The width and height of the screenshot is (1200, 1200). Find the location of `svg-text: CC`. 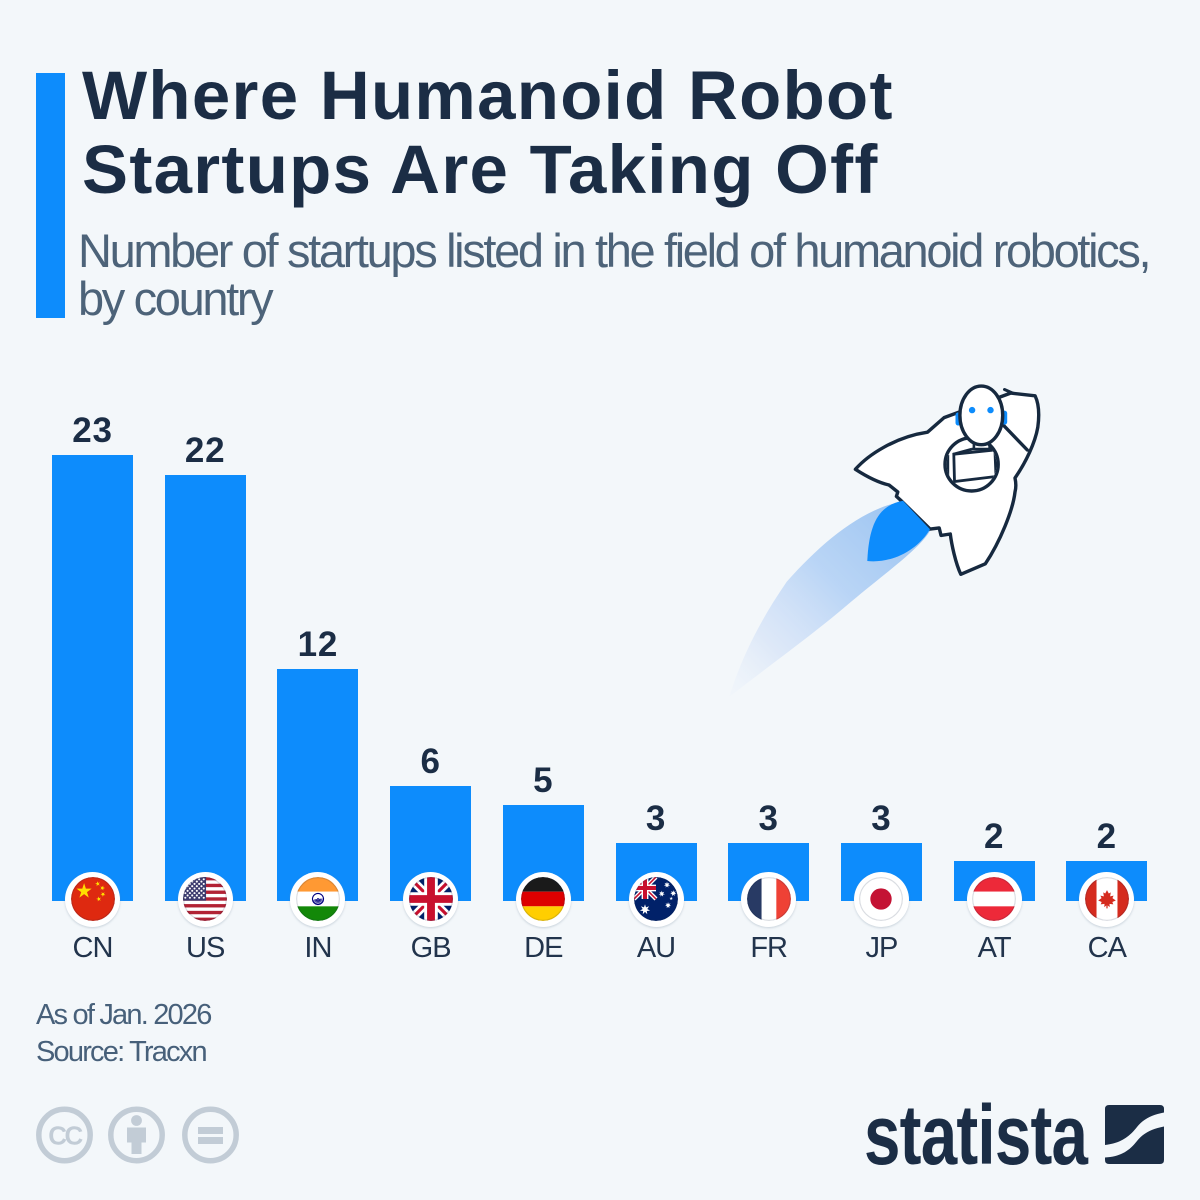

svg-text: CC is located at coordinates (65, 1136).